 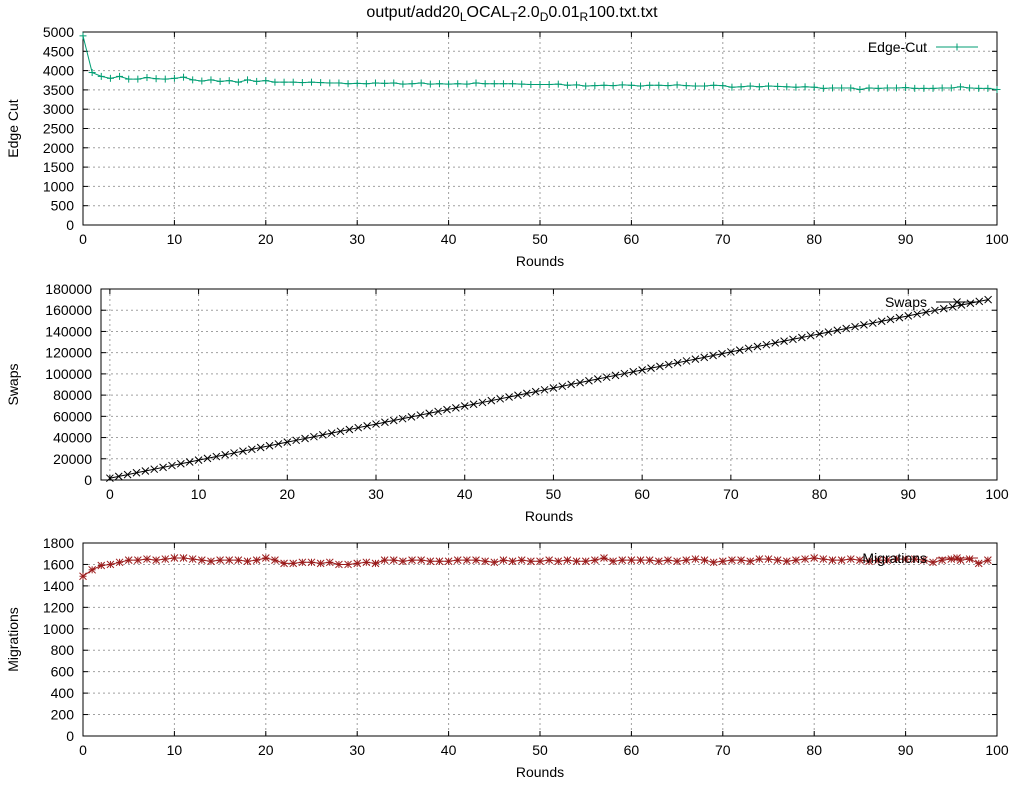 I want to click on x-tick-label: 50, so click(x=554, y=494).